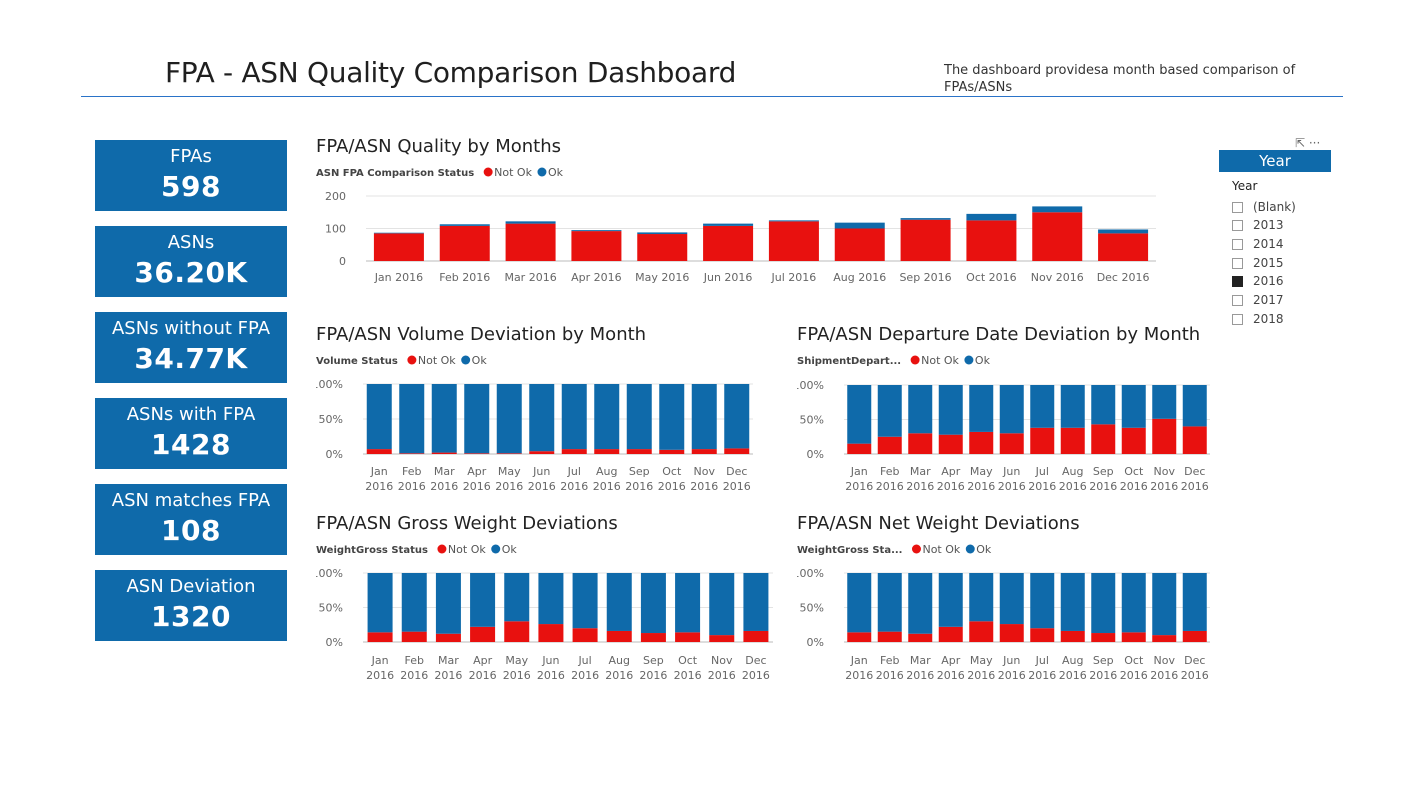  I want to click on kpi-card-asns-with-fpa: ASNs with FPA 1428, so click(191, 433).